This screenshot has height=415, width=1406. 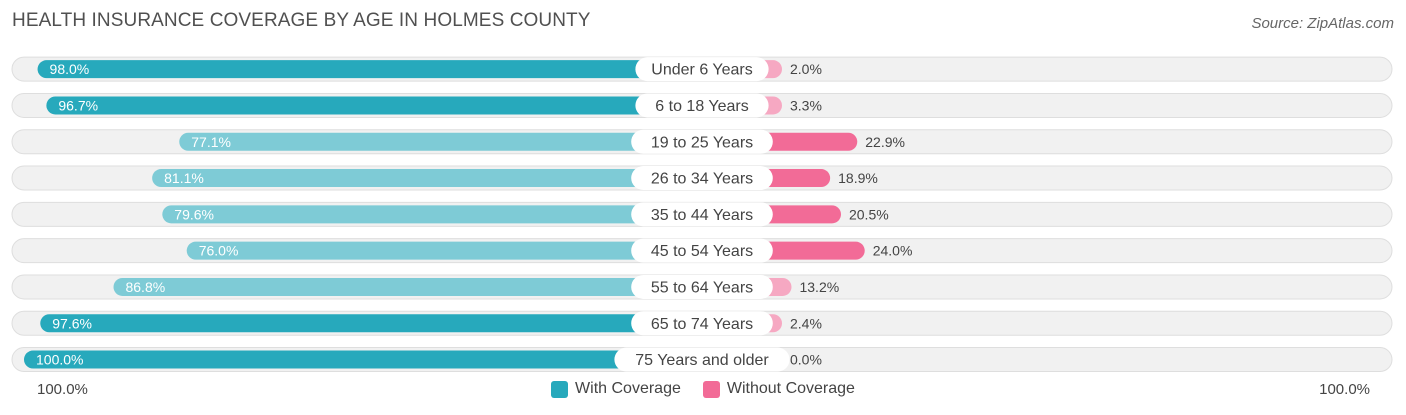 I want to click on with-coverage-value: 77.1%, so click(x=211, y=142).